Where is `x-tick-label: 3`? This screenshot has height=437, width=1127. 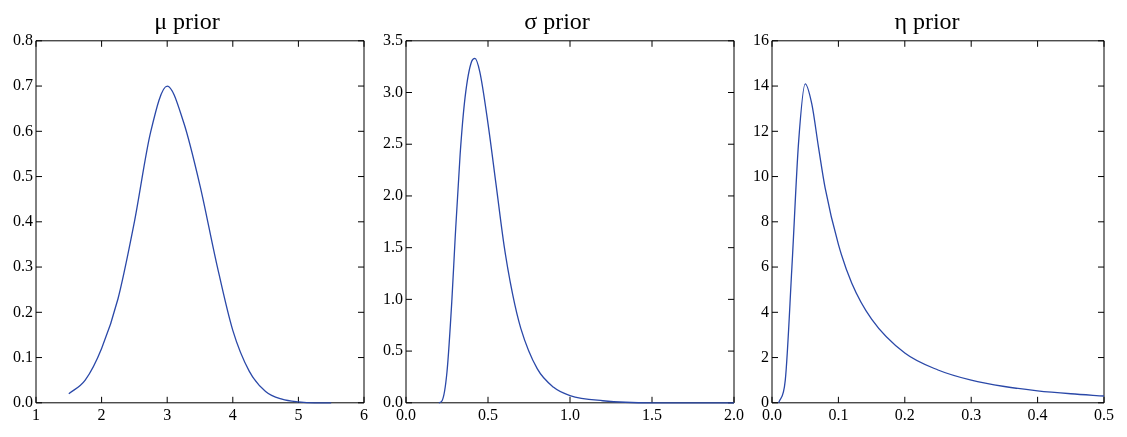
x-tick-label: 3 is located at coordinates (167, 414).